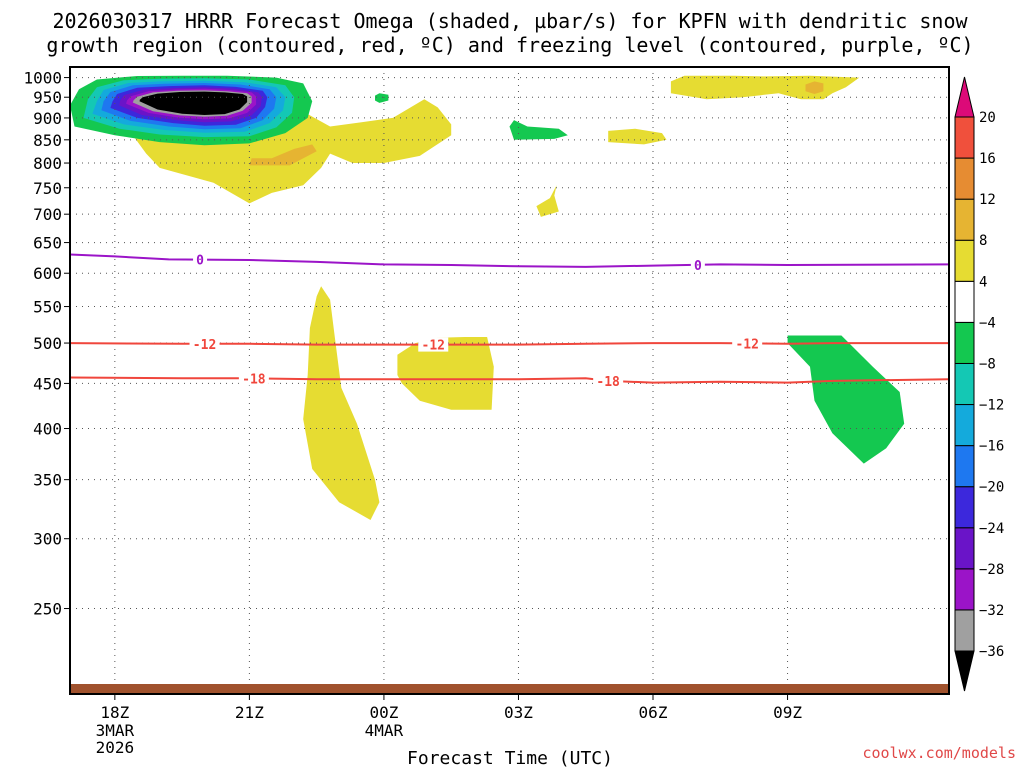 Image resolution: width=1024 pixels, height=768 pixels. I want to click on x-tick-sublabel: 2026, so click(115, 747).